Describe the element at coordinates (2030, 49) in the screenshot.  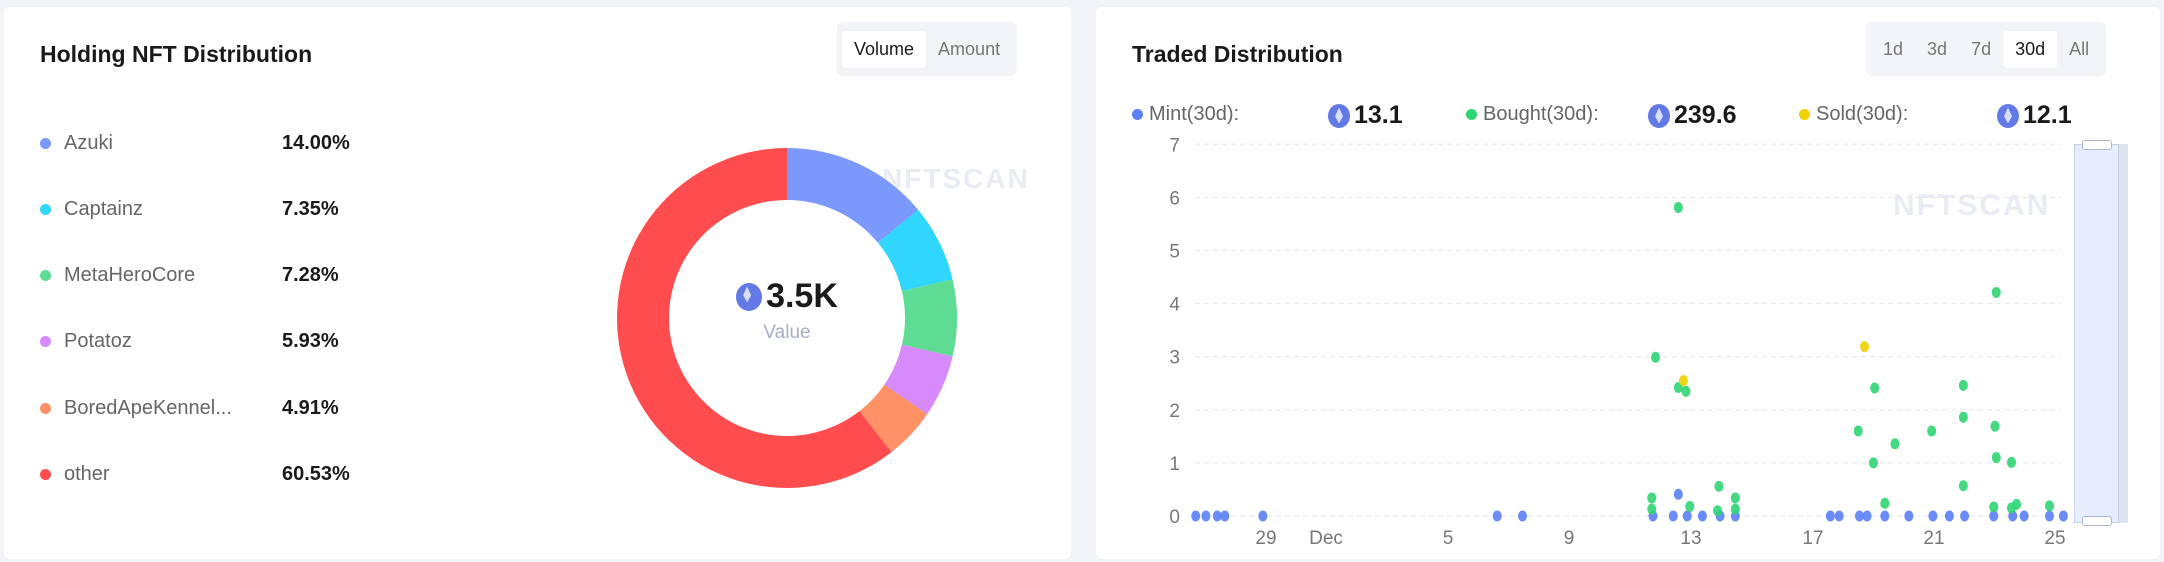
I see `range-30d: 30d` at that location.